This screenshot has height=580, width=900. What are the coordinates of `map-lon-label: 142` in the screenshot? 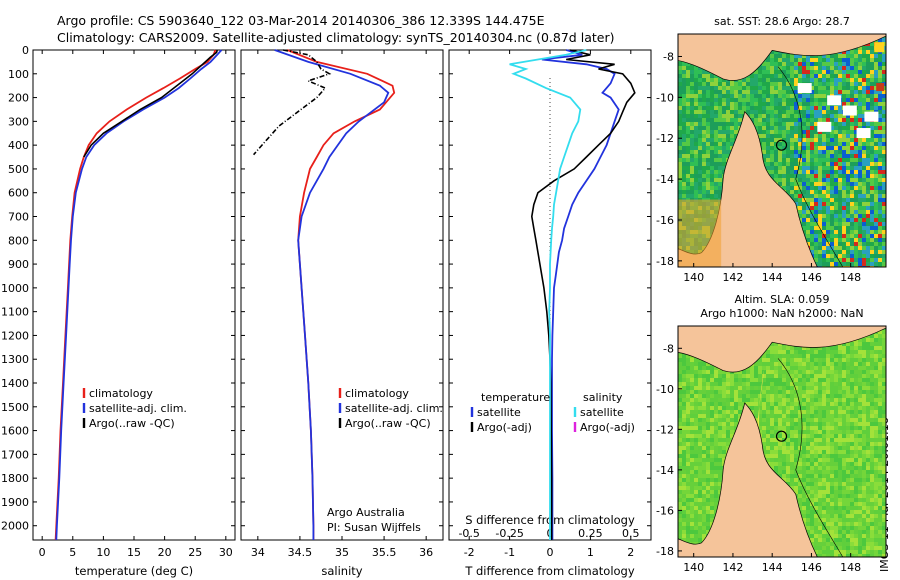 It's located at (732, 277).